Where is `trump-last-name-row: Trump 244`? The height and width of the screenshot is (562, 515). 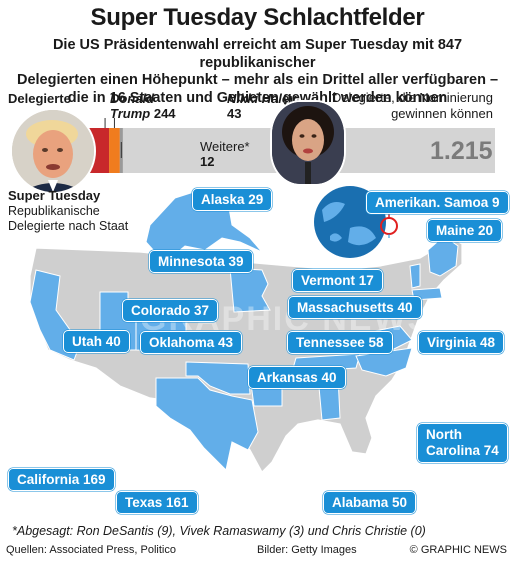 trump-last-name-row: Trump 244 is located at coordinates (143, 113).